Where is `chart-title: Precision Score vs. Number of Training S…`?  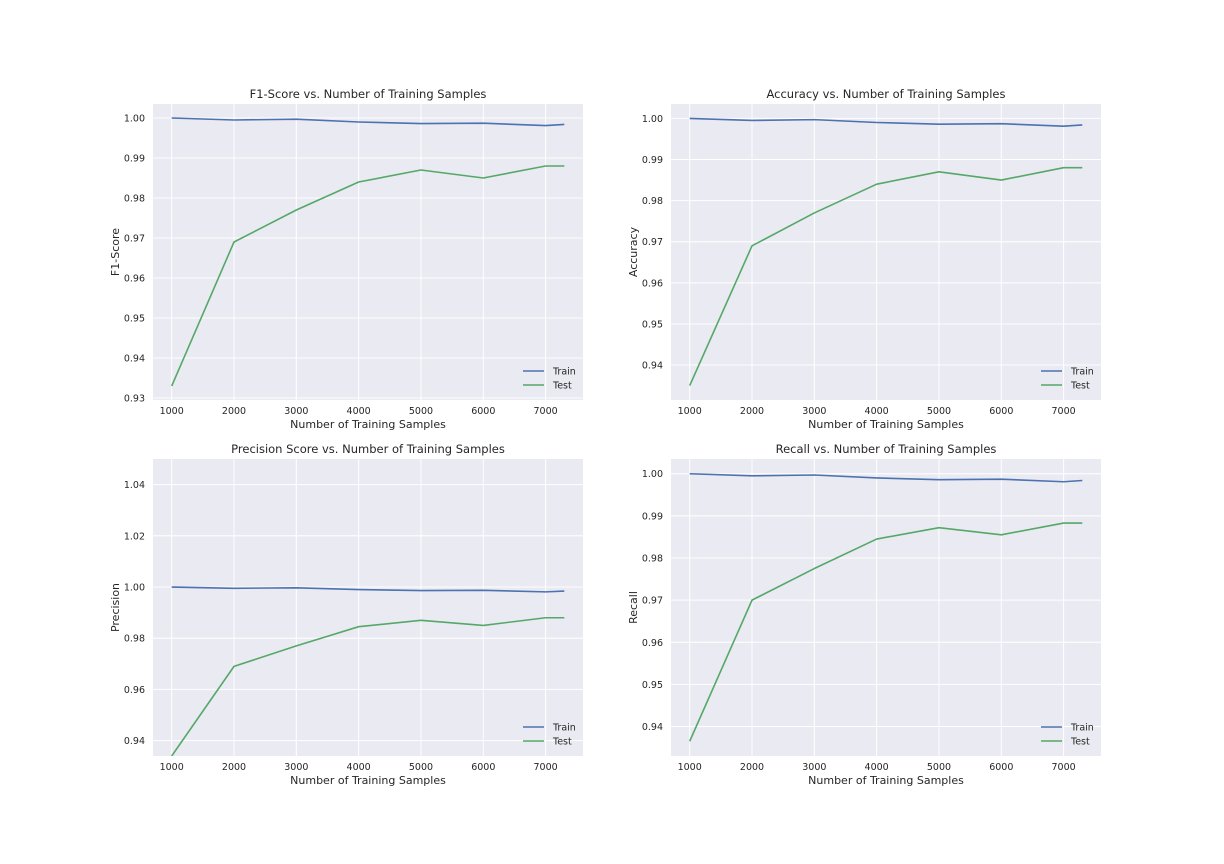 chart-title: Precision Score vs. Number of Training S… is located at coordinates (368, 449).